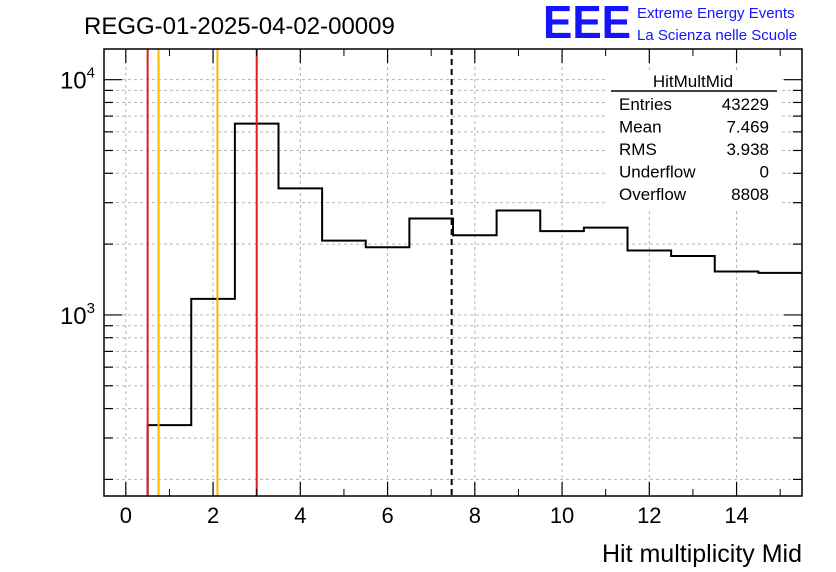 The width and height of the screenshot is (836, 572). Describe the element at coordinates (653, 194) in the screenshot. I see `stats-row-label: Overflow` at that location.